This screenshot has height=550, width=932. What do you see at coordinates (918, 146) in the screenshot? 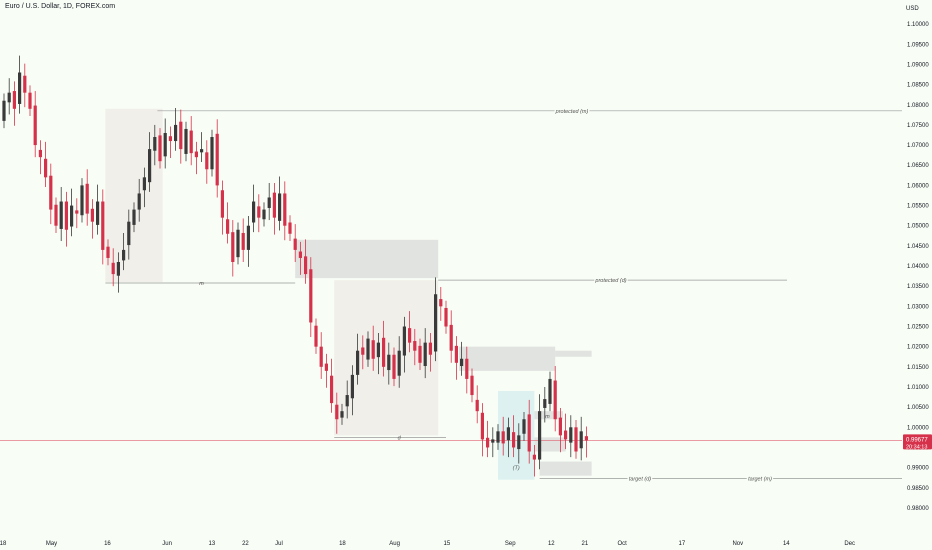
I see `y-tick-label: 1.07000` at bounding box center [918, 146].